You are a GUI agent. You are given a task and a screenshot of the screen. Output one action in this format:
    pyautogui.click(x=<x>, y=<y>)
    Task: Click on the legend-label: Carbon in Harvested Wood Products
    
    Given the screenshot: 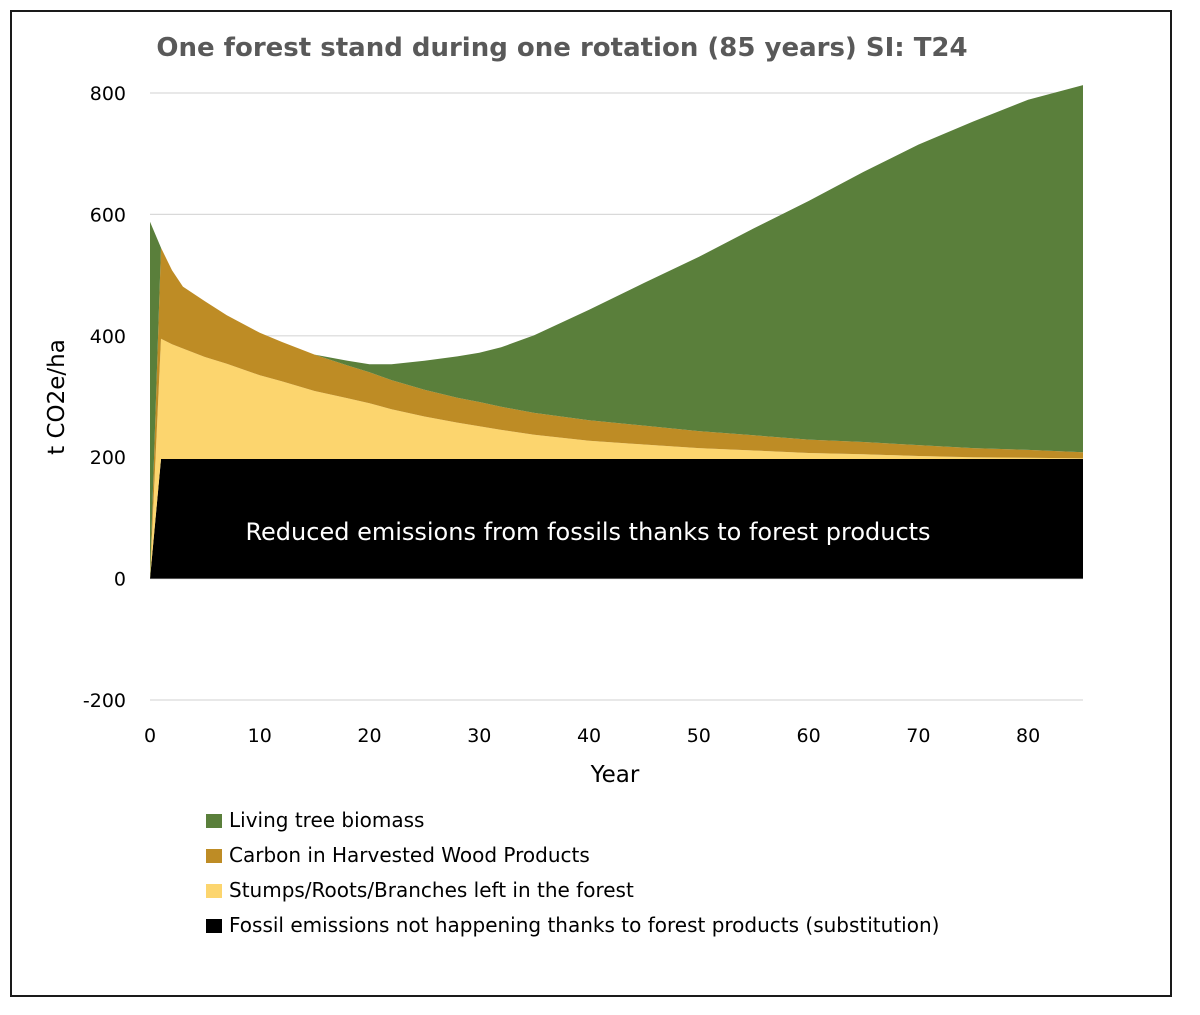 What is the action you would take?
    pyautogui.click(x=409, y=855)
    